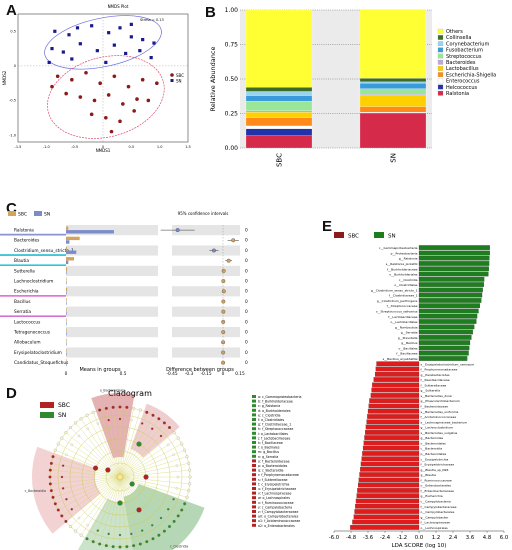  Describe the element at coordinates (273, 480) in the screenshot. I see `cladogram-key-label: s: f_Sutterellaceae` at that location.